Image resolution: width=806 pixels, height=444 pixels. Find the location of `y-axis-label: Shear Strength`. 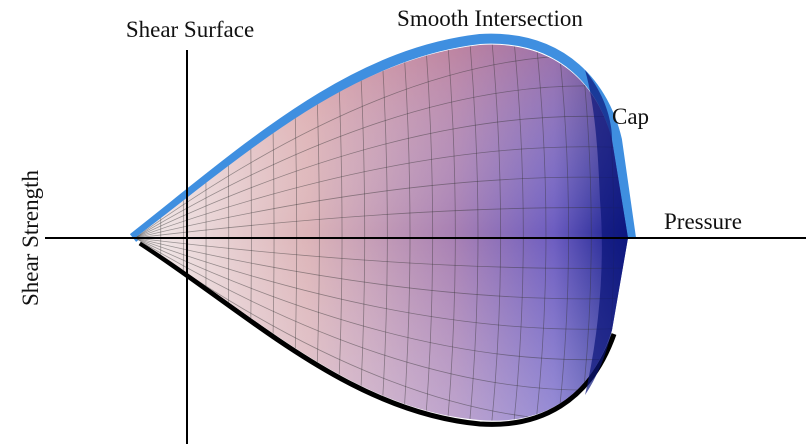

y-axis-label: Shear Strength is located at coordinates (30, 237).